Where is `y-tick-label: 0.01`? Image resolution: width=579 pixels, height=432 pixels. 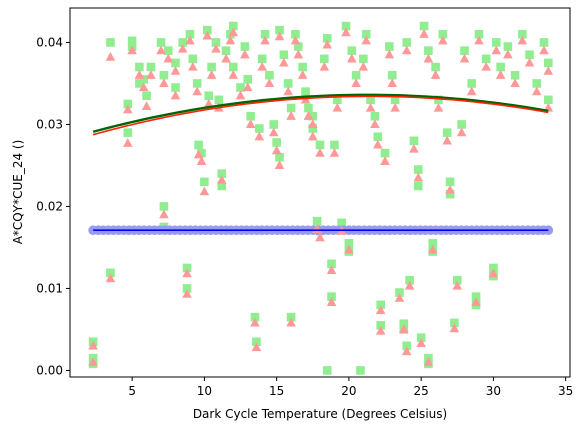
y-tick-label: 0.01 is located at coordinates (49, 288).